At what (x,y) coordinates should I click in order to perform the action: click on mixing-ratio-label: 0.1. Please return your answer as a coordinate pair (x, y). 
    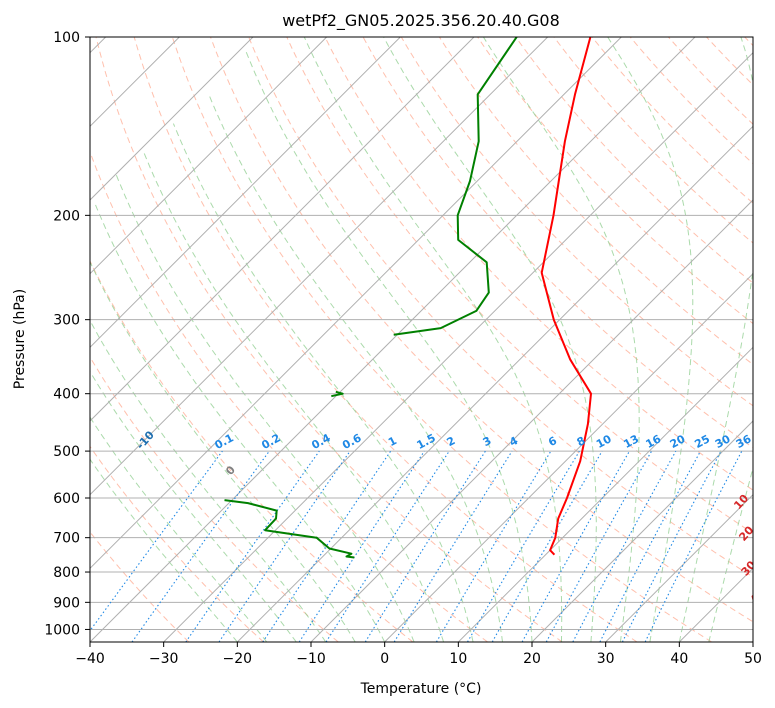
    Looking at the image, I should click on (224, 441).